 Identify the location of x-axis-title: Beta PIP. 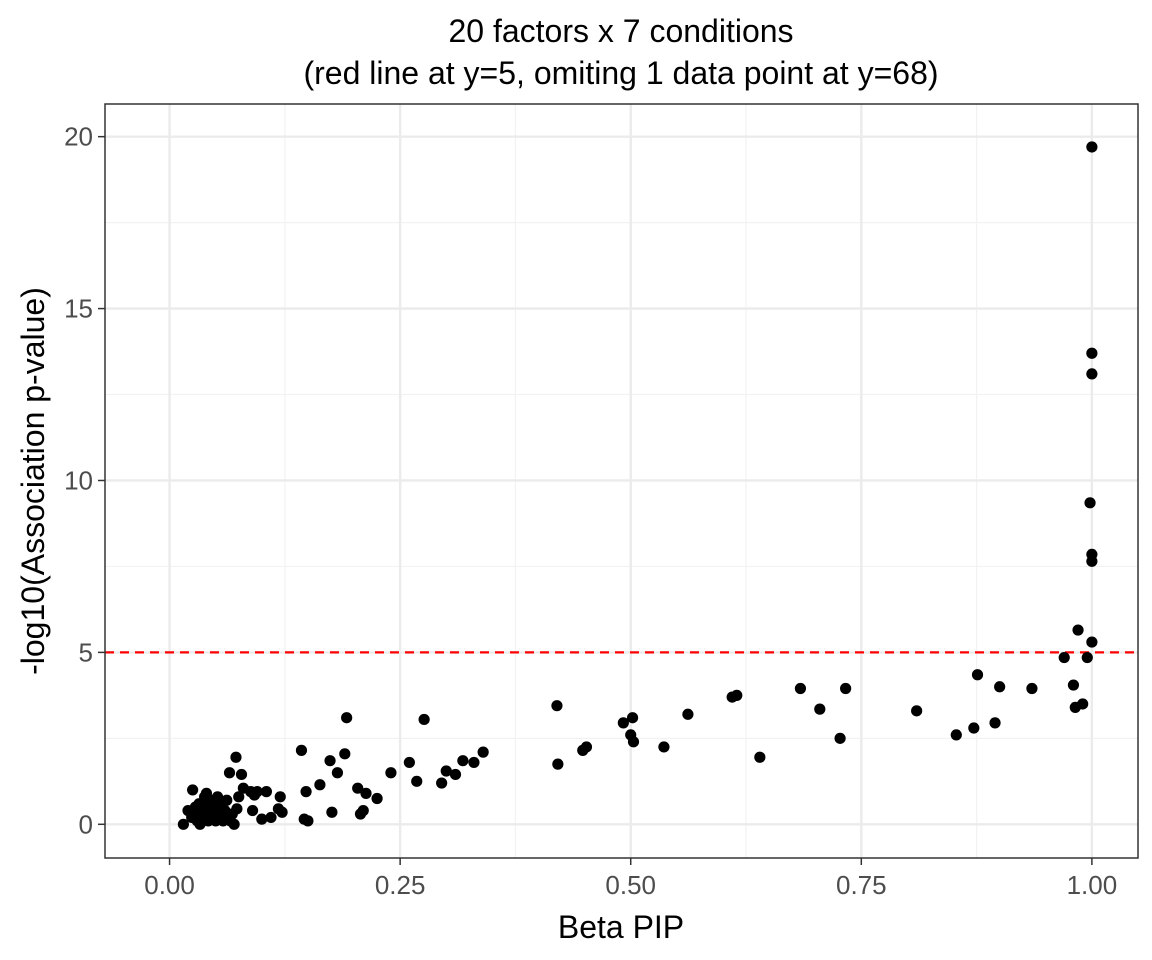
(621, 927).